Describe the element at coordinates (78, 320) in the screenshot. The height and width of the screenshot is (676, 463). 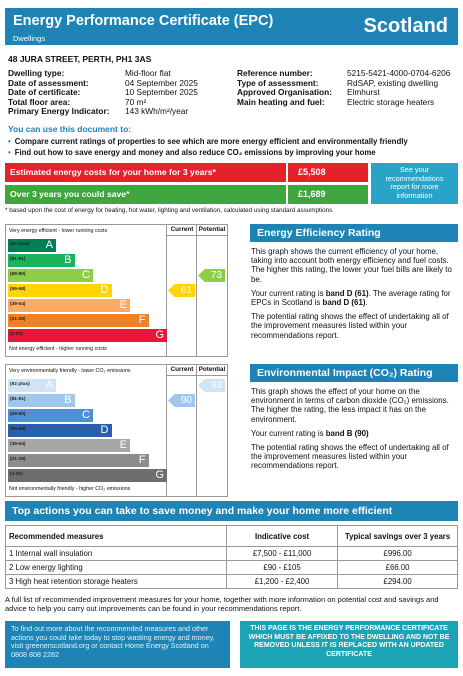
I see `rating-band: (21-38) F` at that location.